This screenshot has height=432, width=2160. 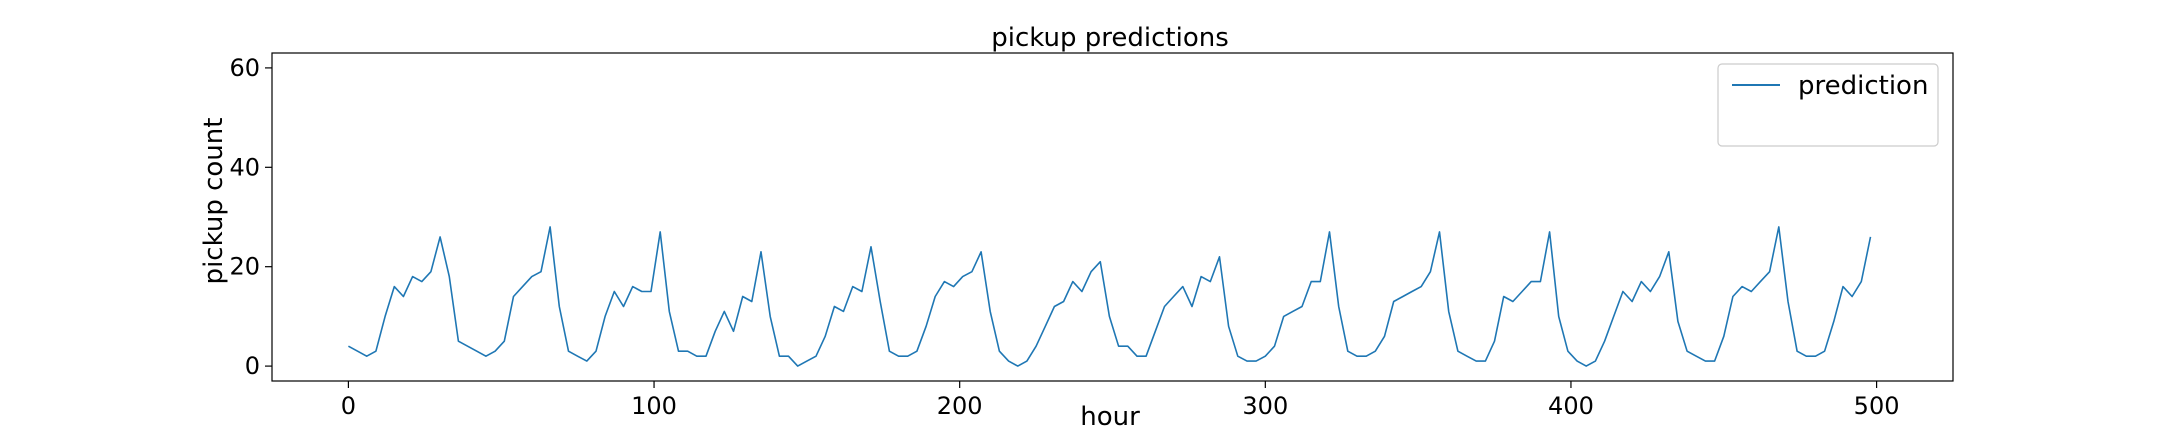 What do you see at coordinates (1265, 406) in the screenshot?
I see `x-tick-label: 300` at bounding box center [1265, 406].